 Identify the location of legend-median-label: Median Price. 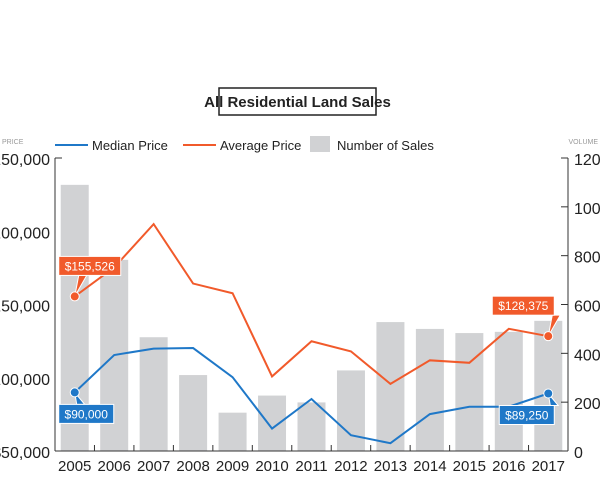
(130, 145).